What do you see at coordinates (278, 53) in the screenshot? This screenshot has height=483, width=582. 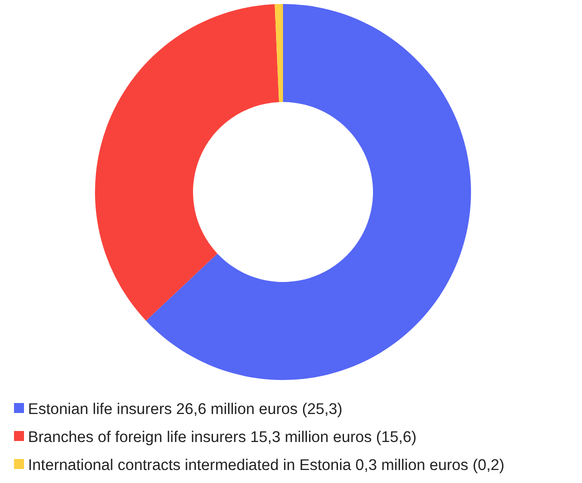 I see `donut-slice` at bounding box center [278, 53].